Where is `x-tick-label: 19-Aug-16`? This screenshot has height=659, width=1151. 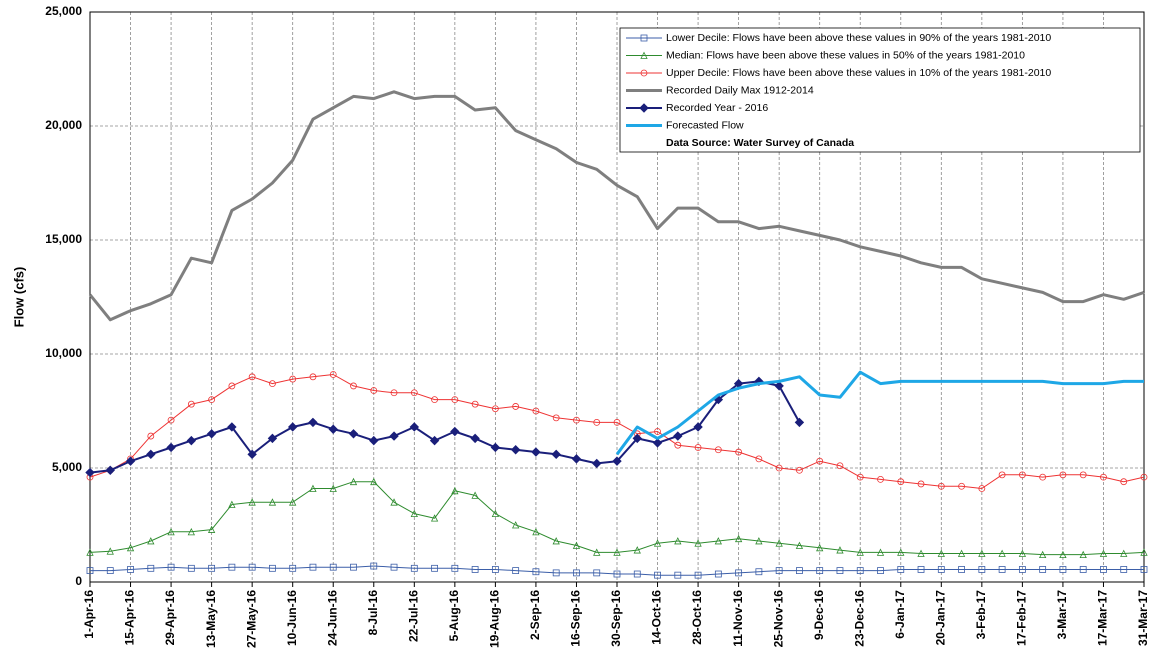 x-tick-label: 19-Aug-16 is located at coordinates (495, 619).